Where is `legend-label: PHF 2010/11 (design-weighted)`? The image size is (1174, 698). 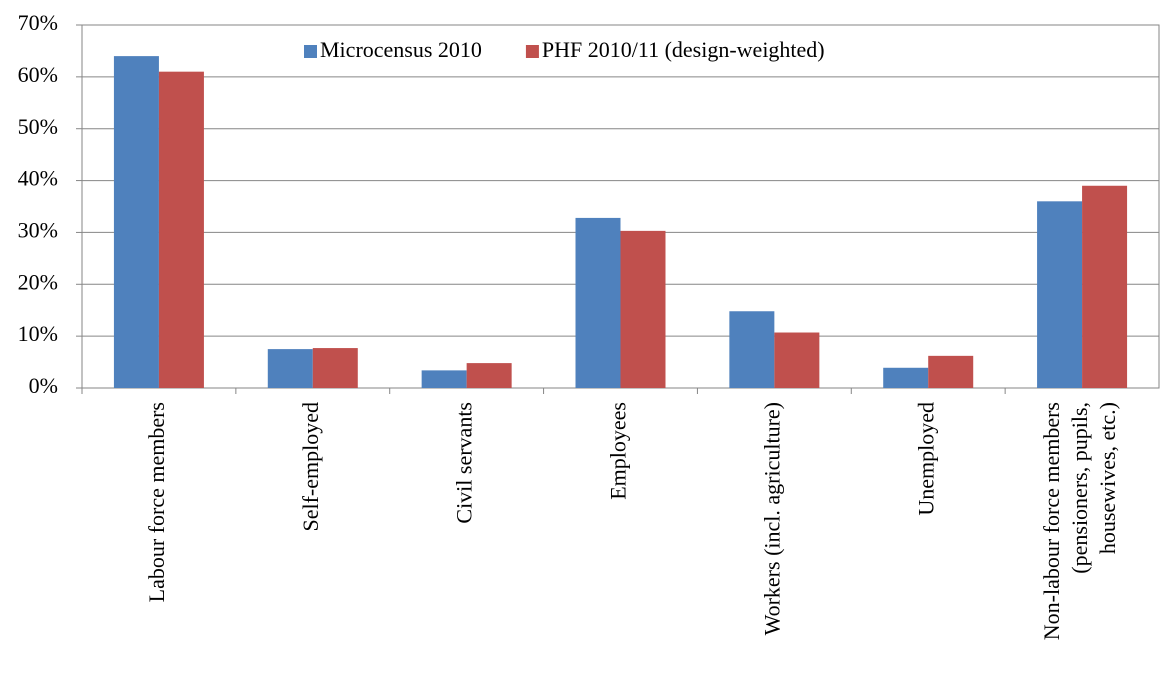 legend-label: PHF 2010/11 (design-weighted) is located at coordinates (683, 49).